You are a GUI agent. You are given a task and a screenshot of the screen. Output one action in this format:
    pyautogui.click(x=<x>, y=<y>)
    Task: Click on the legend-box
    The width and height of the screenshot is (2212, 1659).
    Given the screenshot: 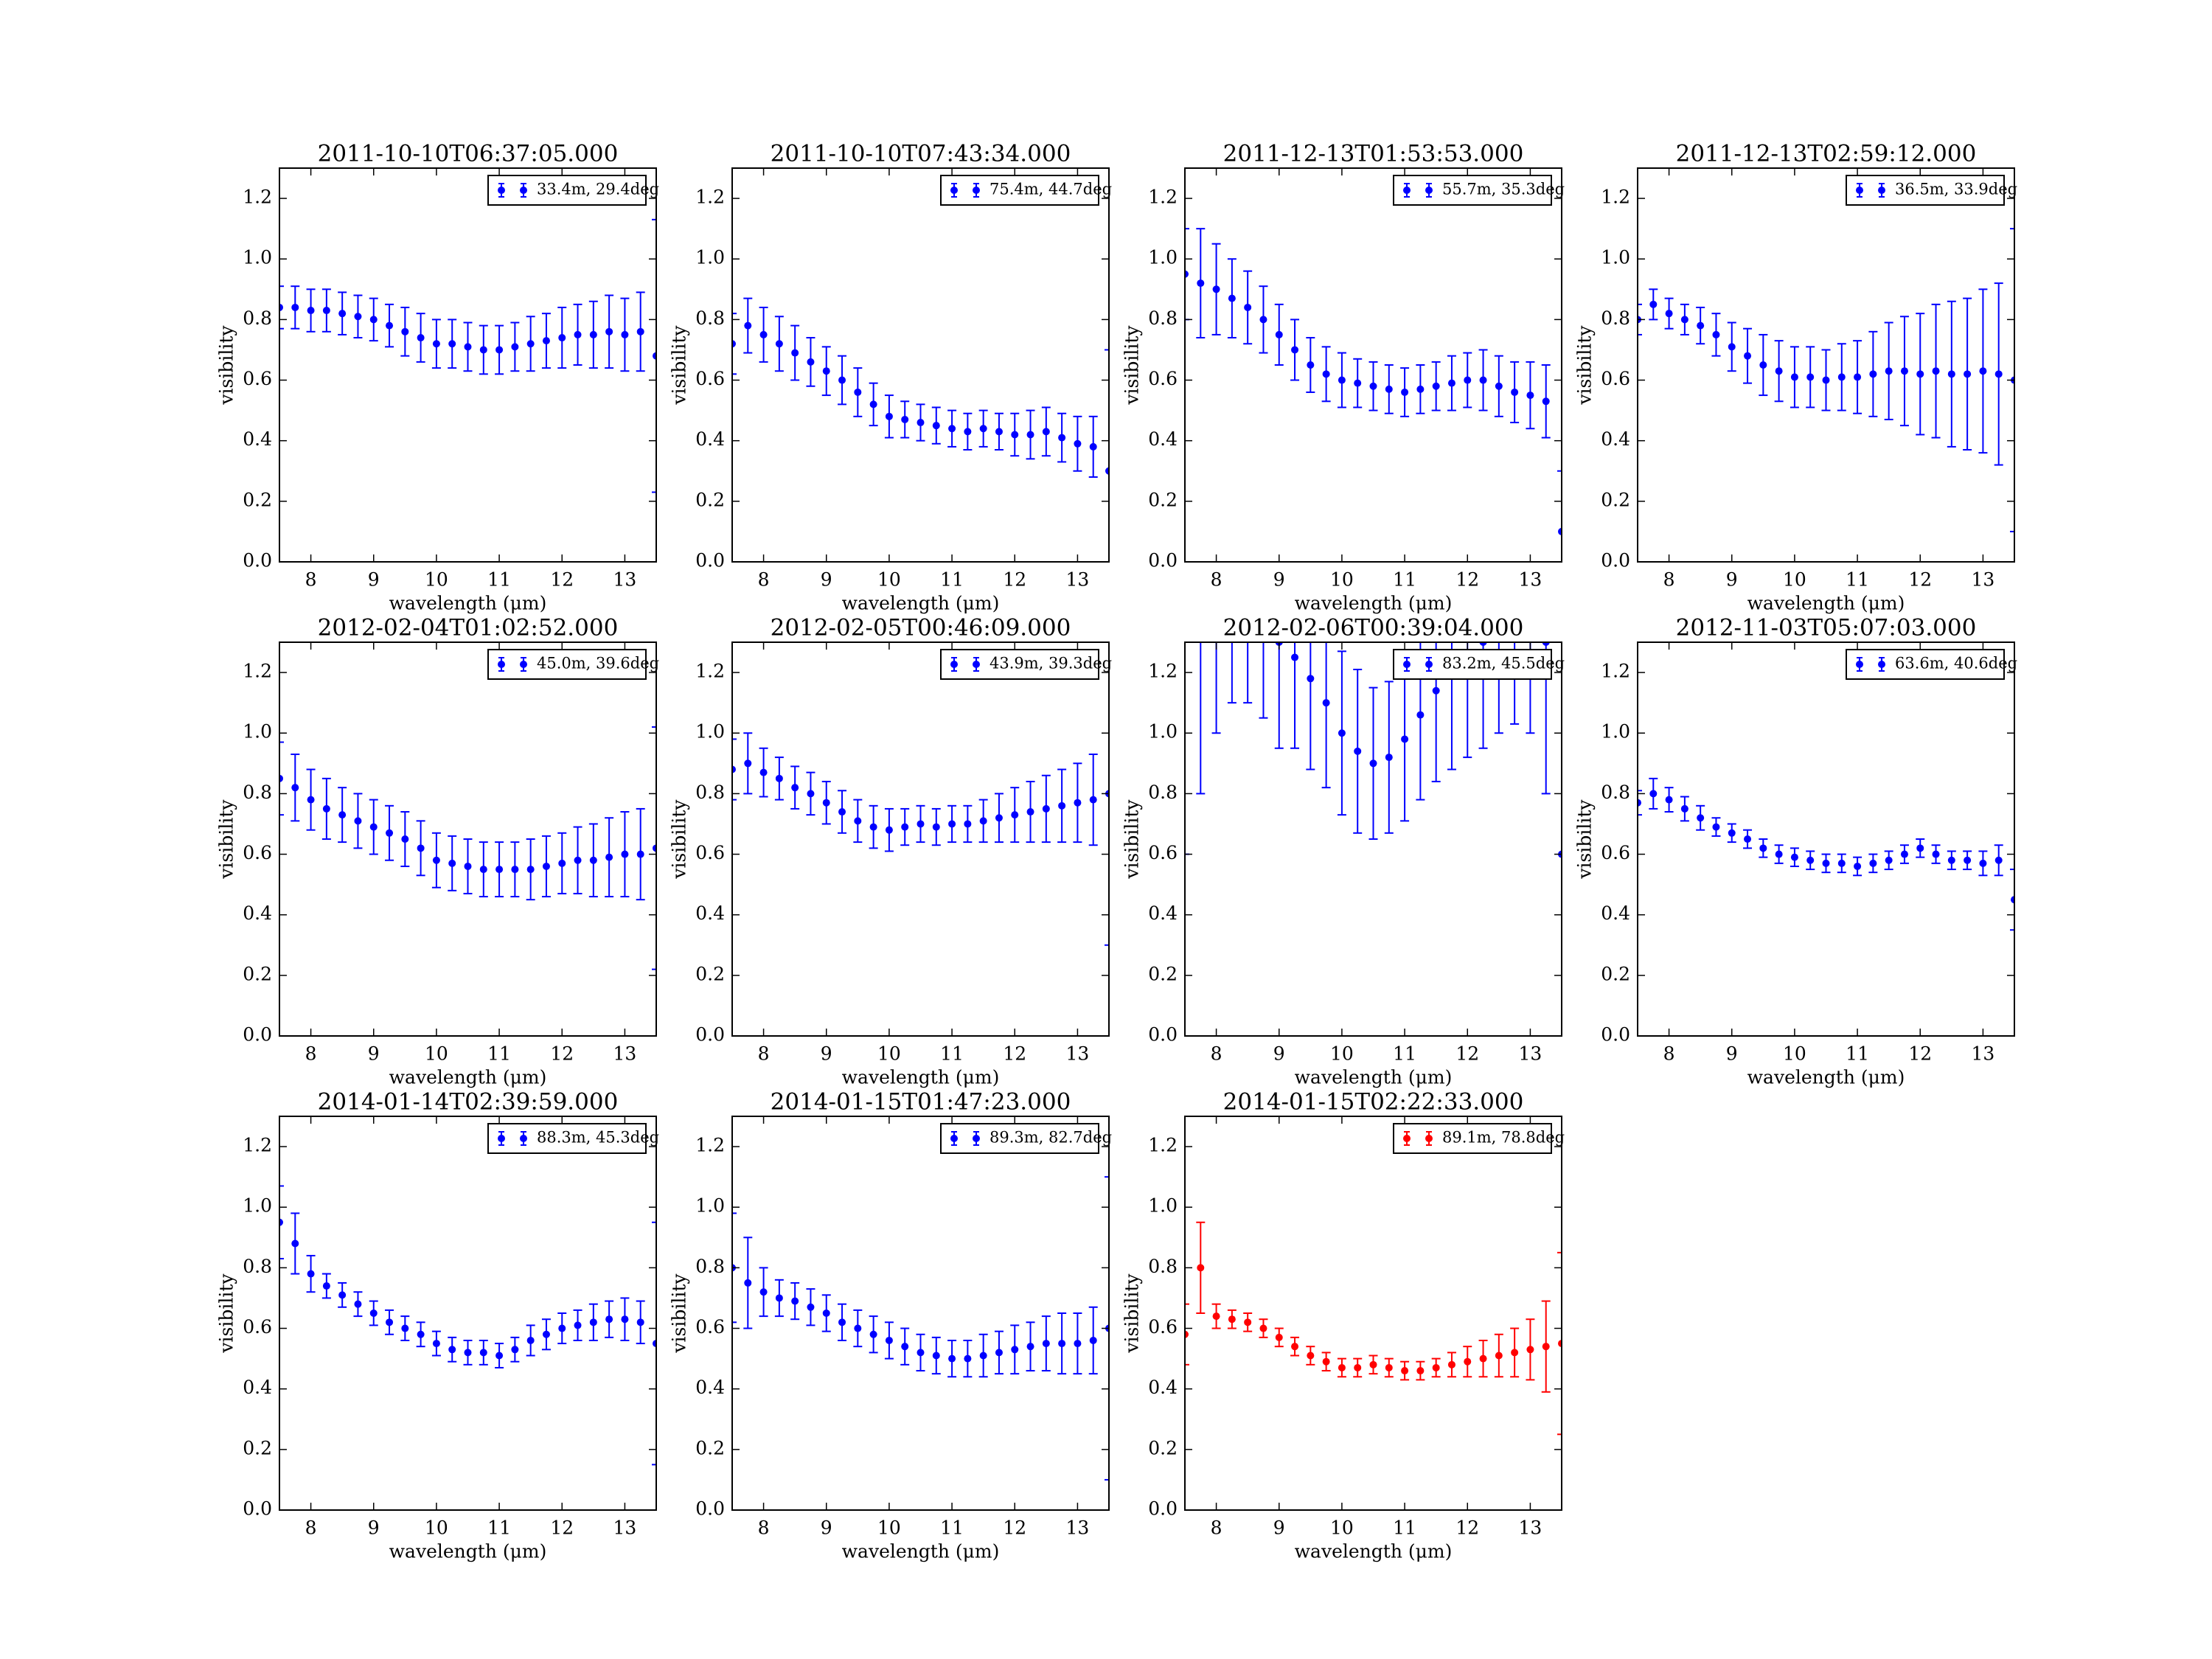 What is the action you would take?
    pyautogui.click(x=1019, y=1138)
    